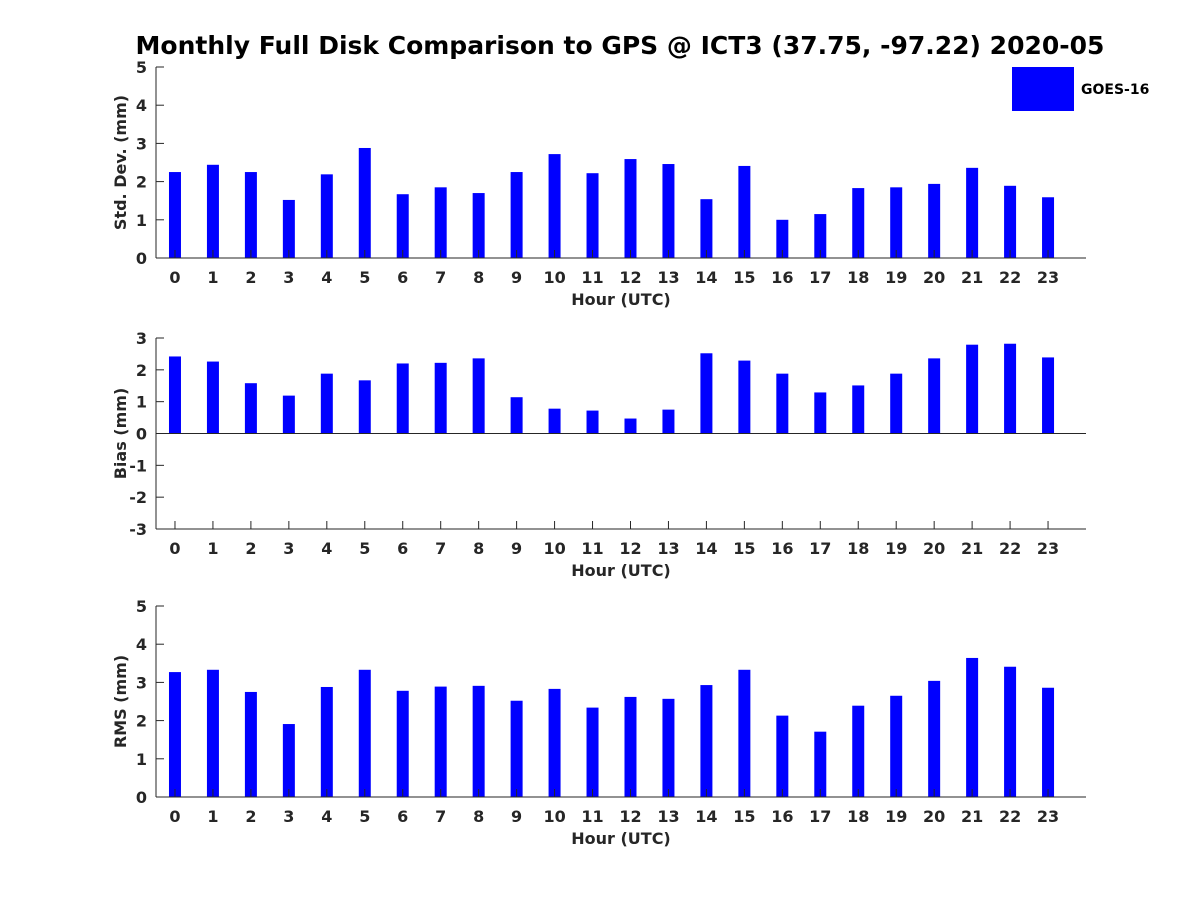  I want to click on y-tick-label: -1, so click(138, 465).